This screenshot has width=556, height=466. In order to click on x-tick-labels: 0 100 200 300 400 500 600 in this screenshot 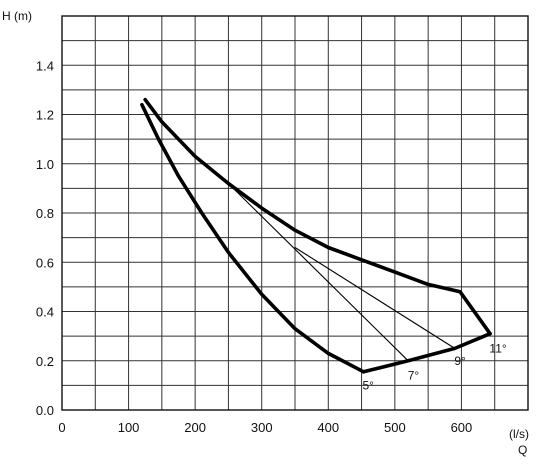, I will do `click(265, 427)`.